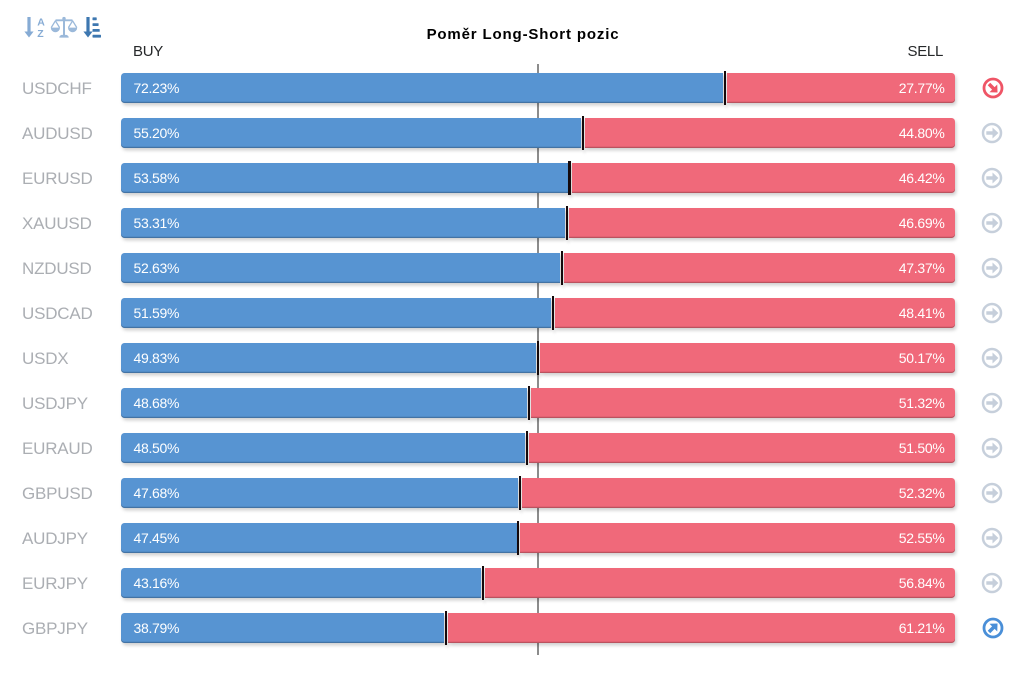 Image resolution: width=1018 pixels, height=686 pixels. I want to click on svg-text: A, so click(41, 23).